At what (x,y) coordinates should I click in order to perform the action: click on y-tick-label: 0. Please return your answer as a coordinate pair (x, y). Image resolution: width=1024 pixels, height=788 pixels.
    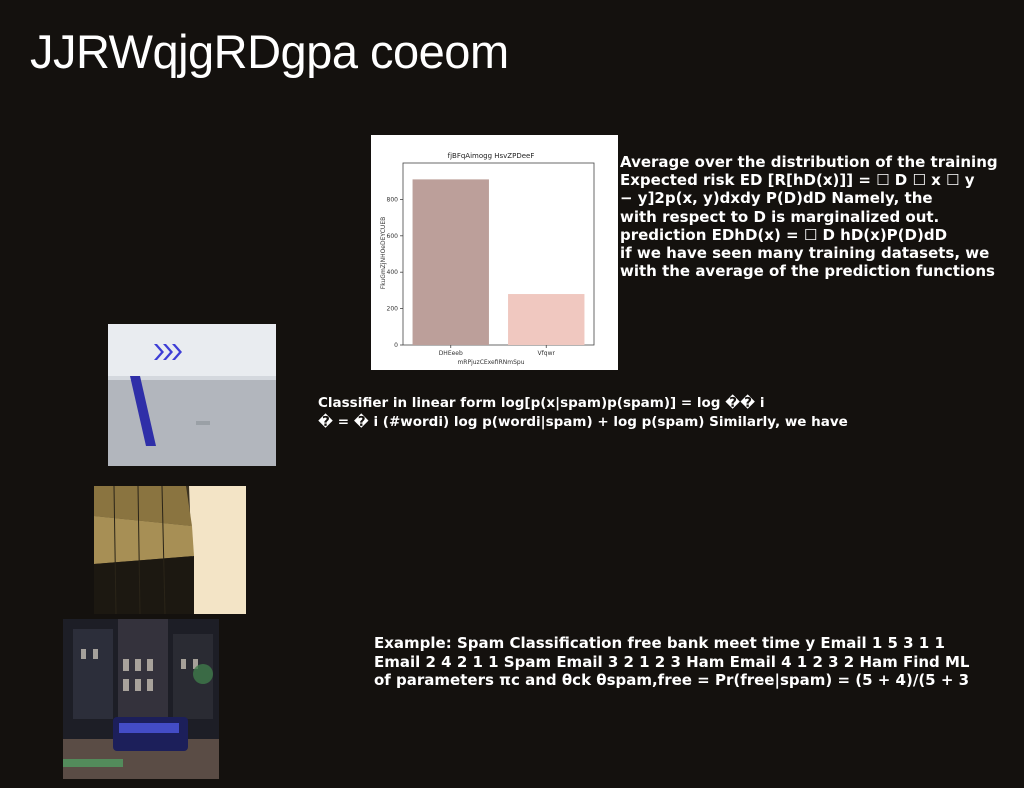
    Looking at the image, I should click on (396, 345).